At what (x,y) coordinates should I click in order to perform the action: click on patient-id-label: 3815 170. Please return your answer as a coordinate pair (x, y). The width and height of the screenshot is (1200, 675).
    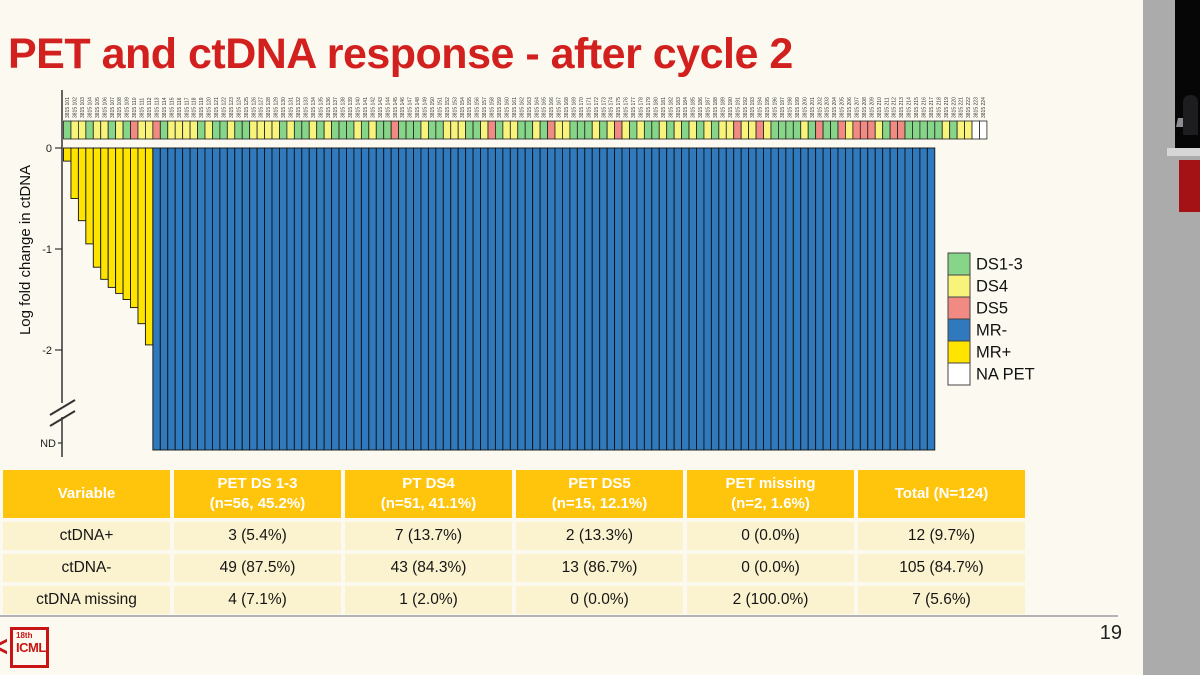
    Looking at the image, I should click on (582, 107).